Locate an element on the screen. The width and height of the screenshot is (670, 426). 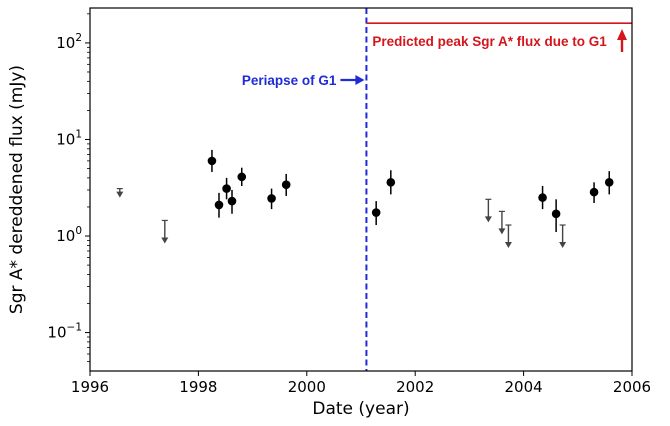
x-axis-label: Date (year) is located at coordinates (360, 409).